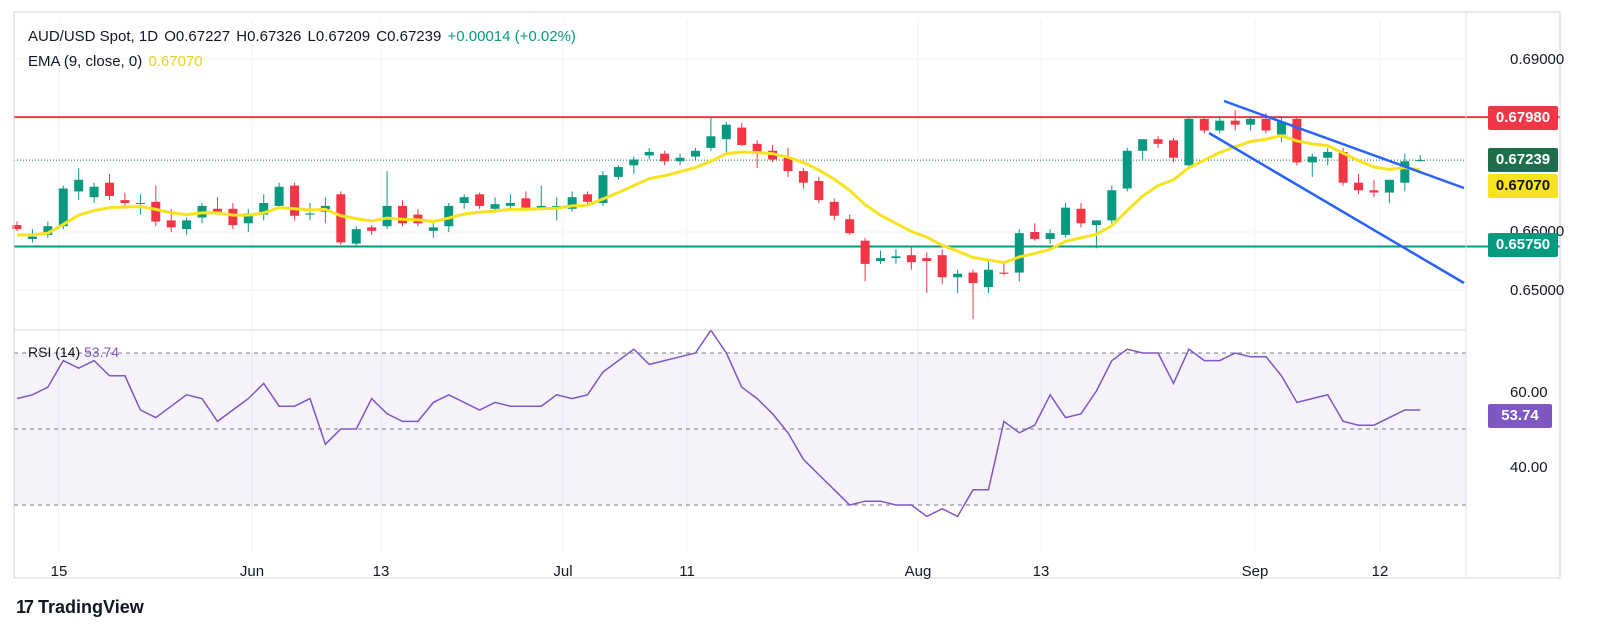  What do you see at coordinates (197, 36) in the screenshot?
I see `open-value: O0.67227` at bounding box center [197, 36].